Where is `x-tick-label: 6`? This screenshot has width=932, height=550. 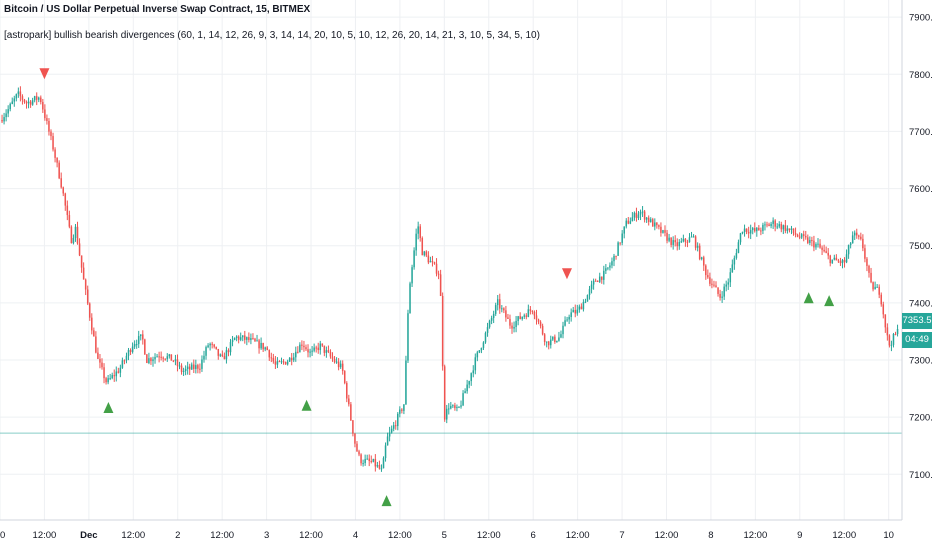
x-tick-label: 6 is located at coordinates (533, 535).